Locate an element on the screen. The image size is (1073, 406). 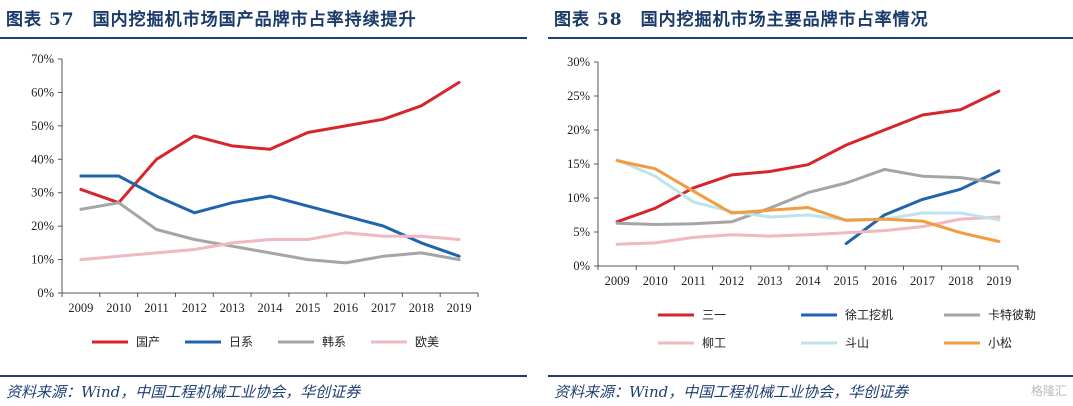
chart-title: 图表 58 国内挖掘机市场主要品牌市占率情况 is located at coordinates (741, 20).